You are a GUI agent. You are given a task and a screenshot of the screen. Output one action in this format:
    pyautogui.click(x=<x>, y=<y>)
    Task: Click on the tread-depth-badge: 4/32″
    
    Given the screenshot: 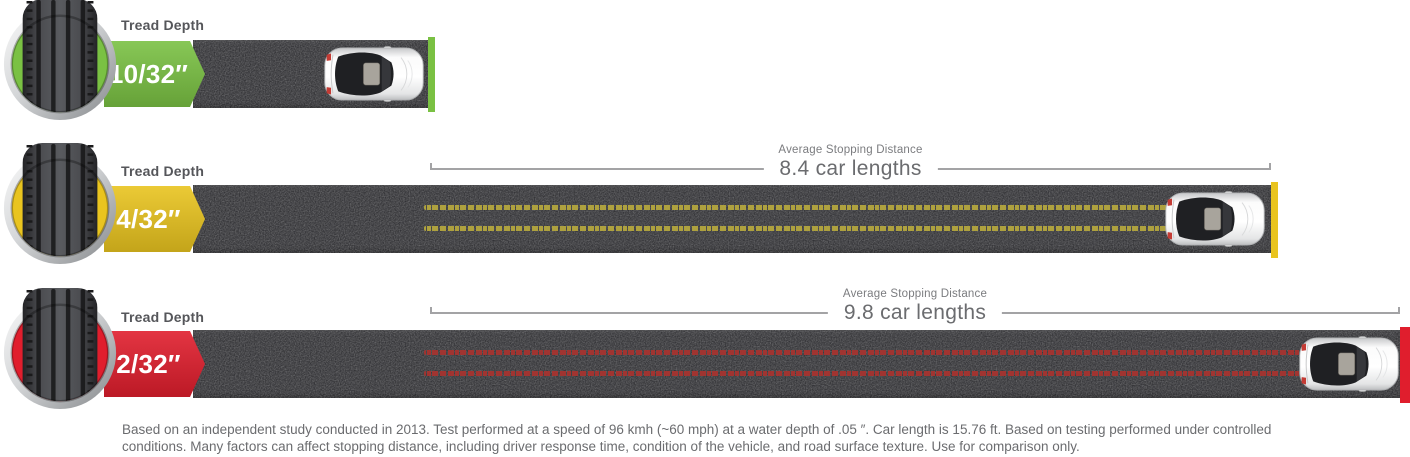 What is the action you would take?
    pyautogui.click(x=154, y=219)
    